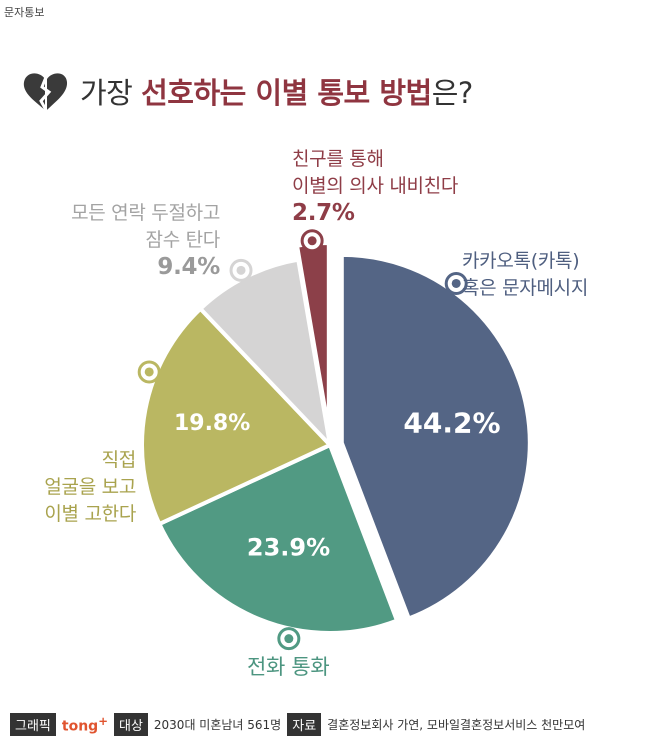  I want to click on brand-sup: +, so click(103, 721).